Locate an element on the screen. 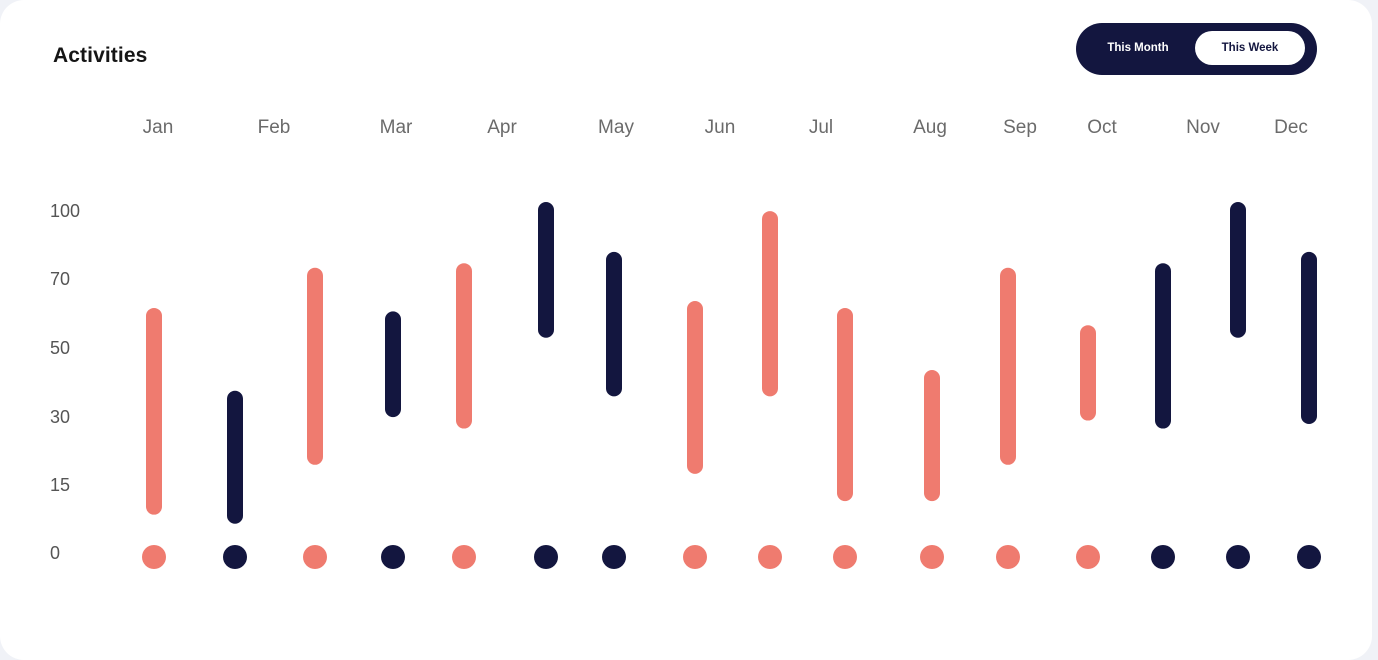  period-toggle: This Month This Week is located at coordinates (1196, 49).